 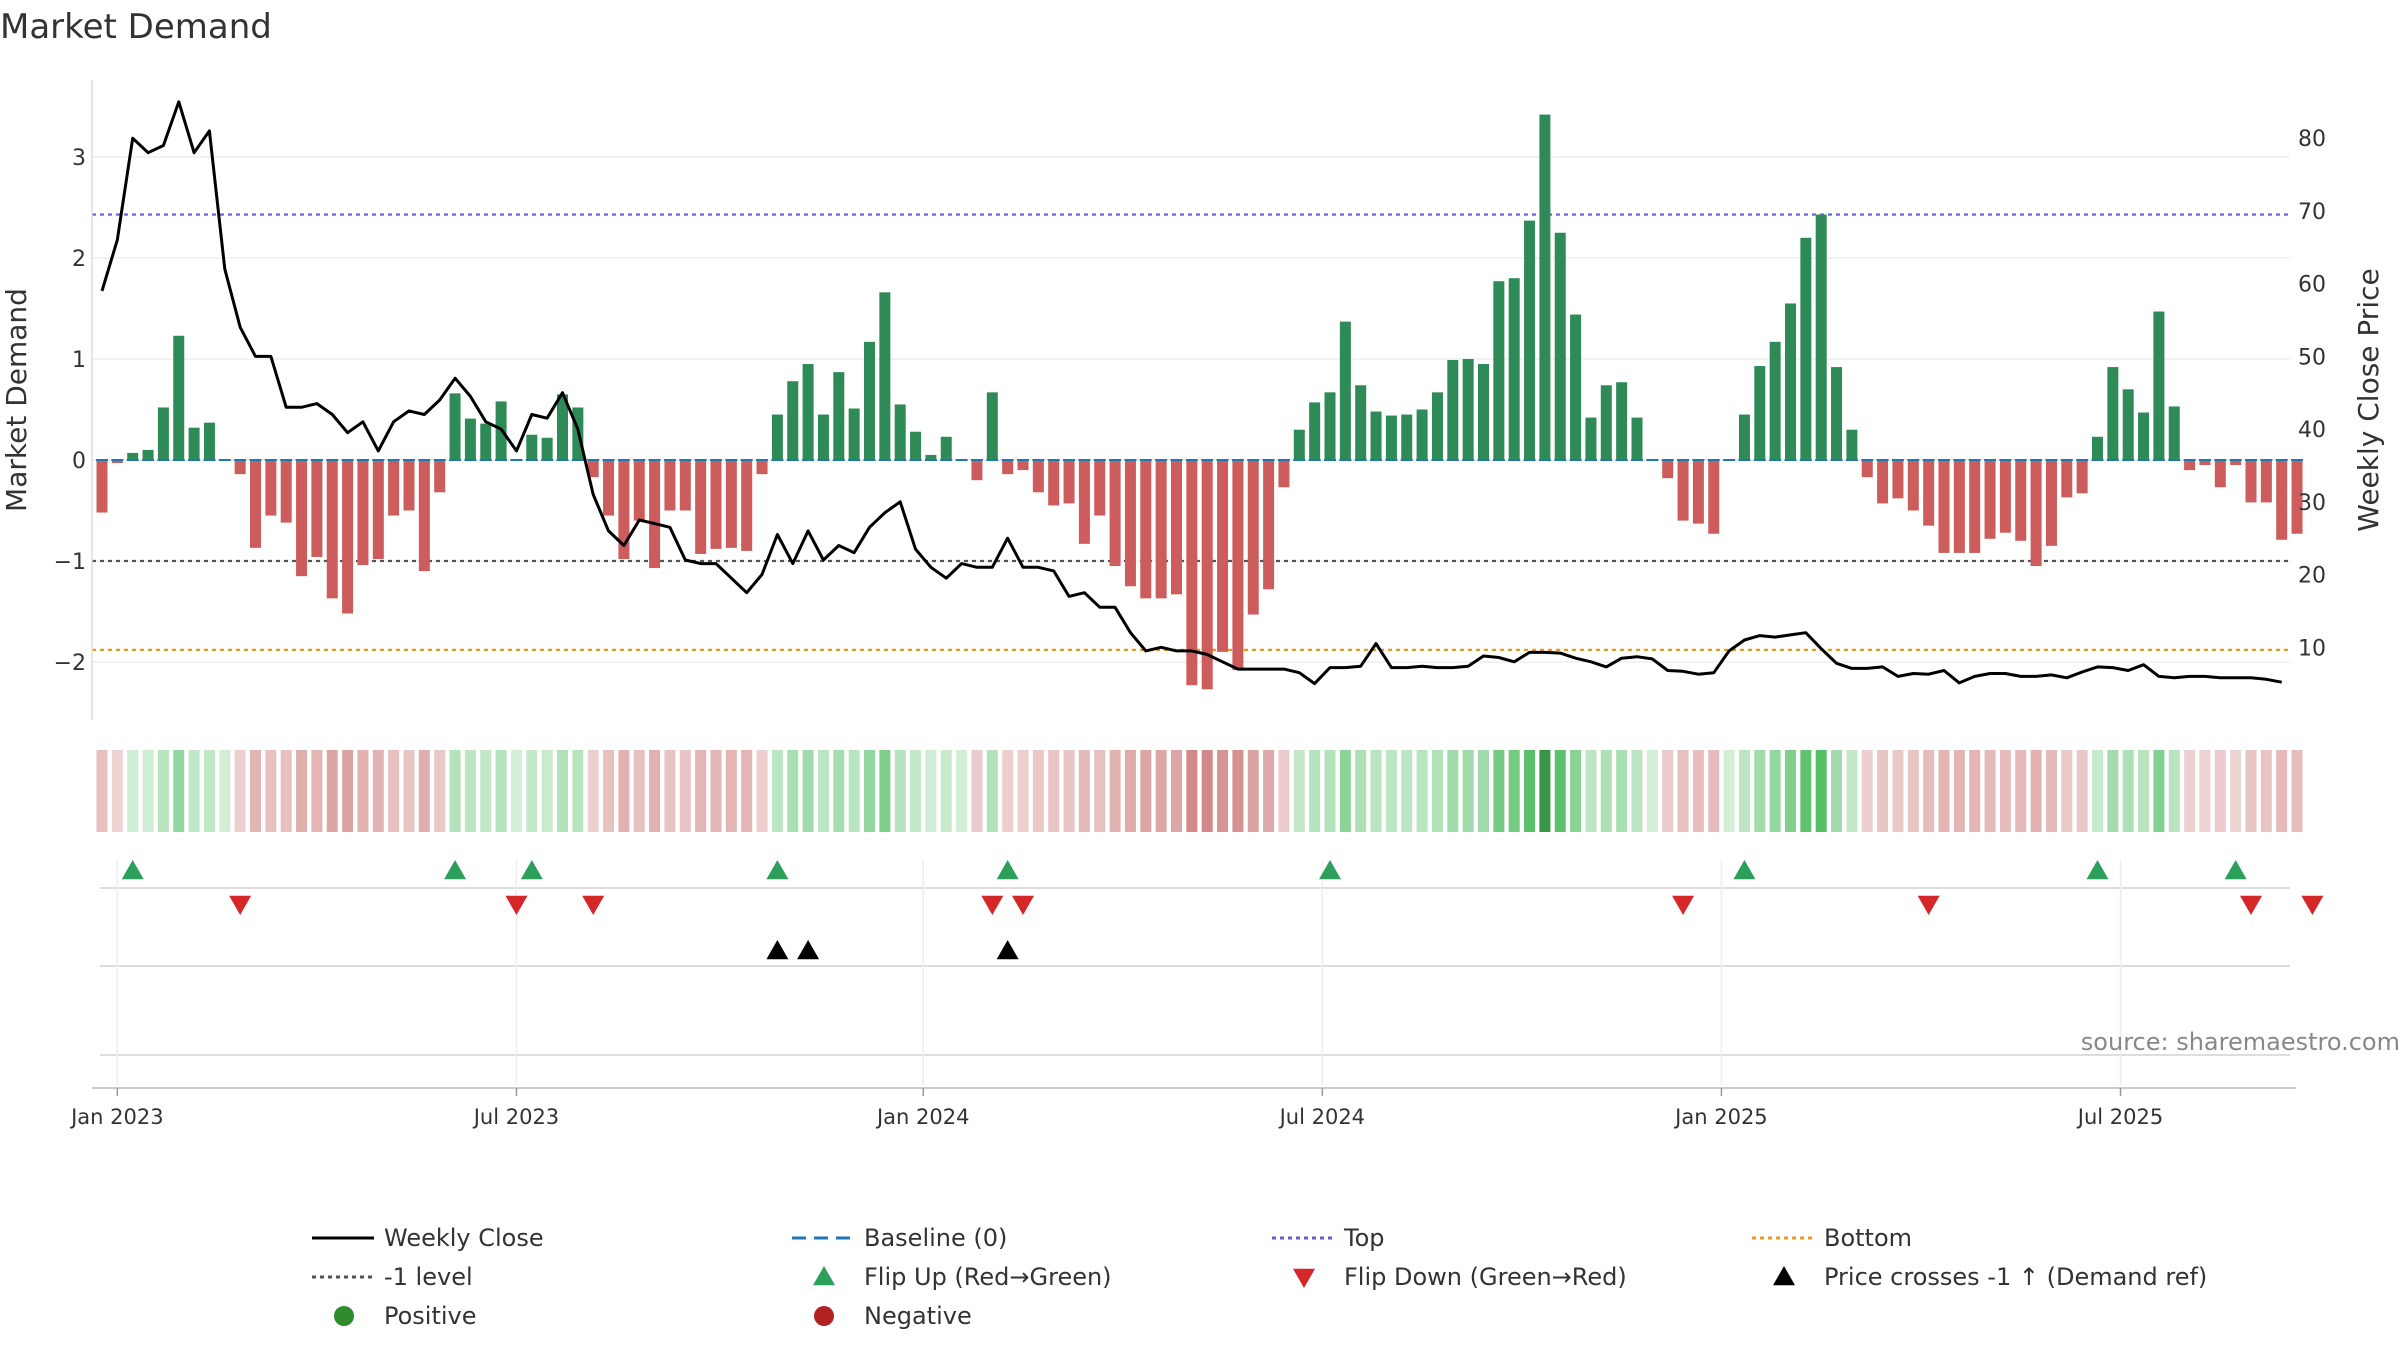 I want to click on legend-item: Bottom, so click(x=1832, y=1238).